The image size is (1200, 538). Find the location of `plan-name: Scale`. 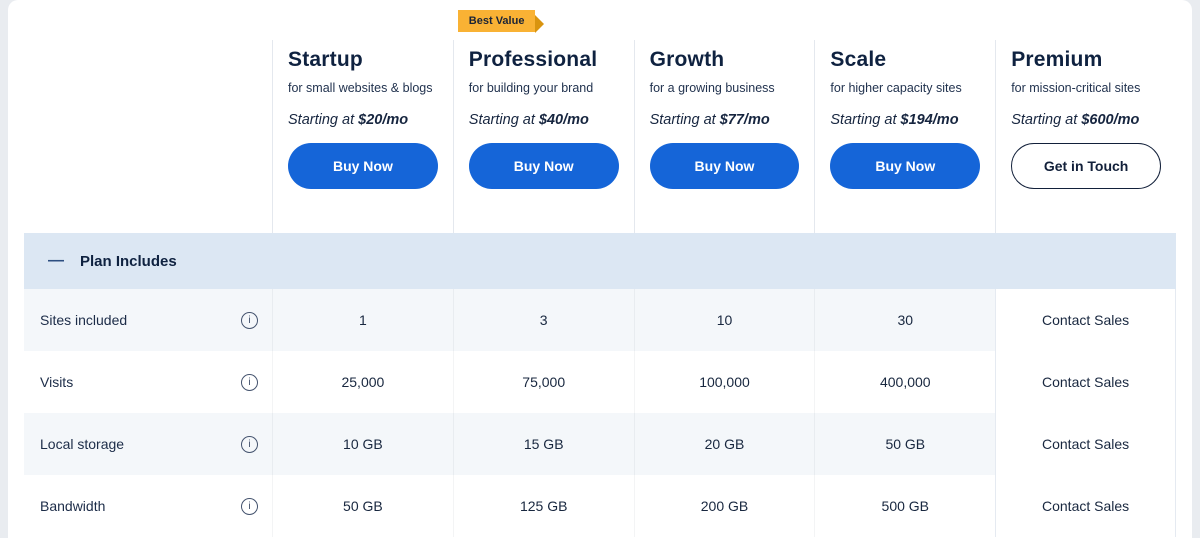

plan-name: Scale is located at coordinates (858, 59).